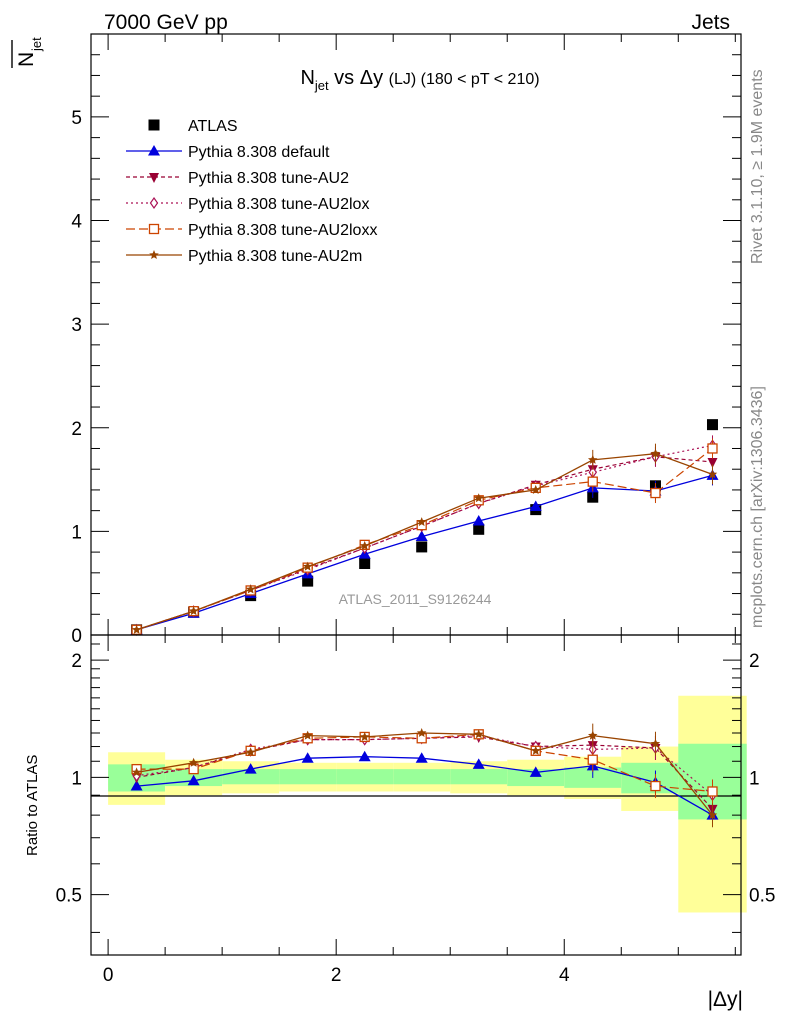 The height and width of the screenshot is (1024, 786). Describe the element at coordinates (166, 22) in the screenshot. I see `header-left: 7000 GeV pp` at that location.